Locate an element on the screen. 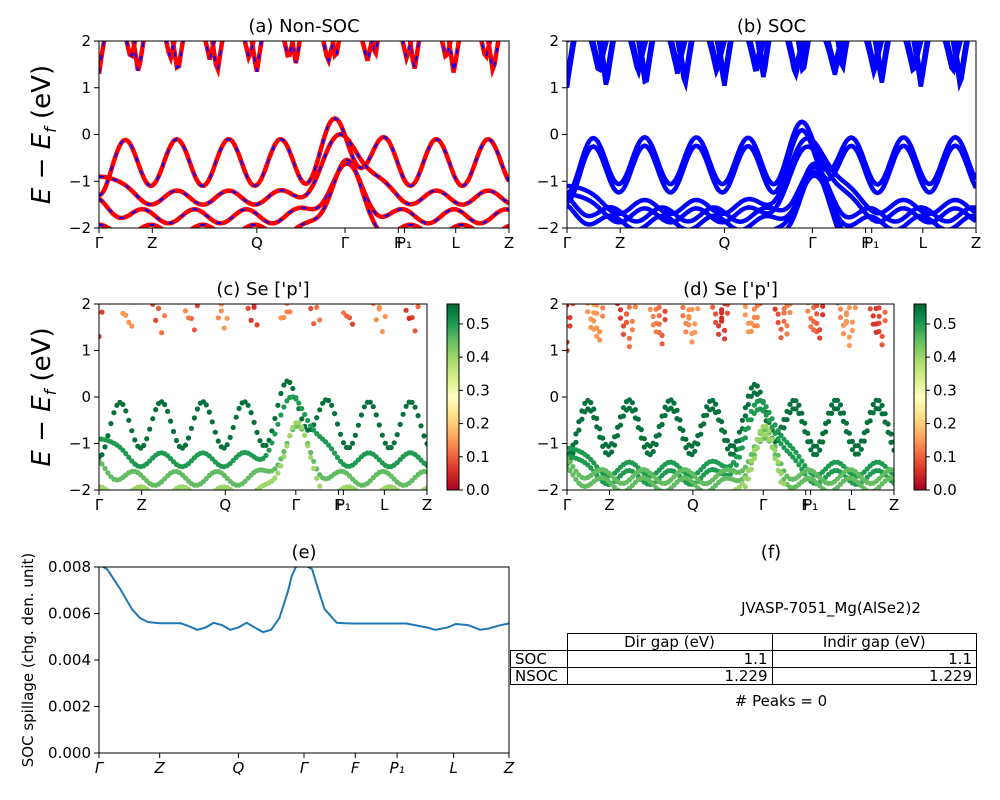 This screenshot has width=1000, height=800. panel-title: (b) SOC is located at coordinates (771, 26).